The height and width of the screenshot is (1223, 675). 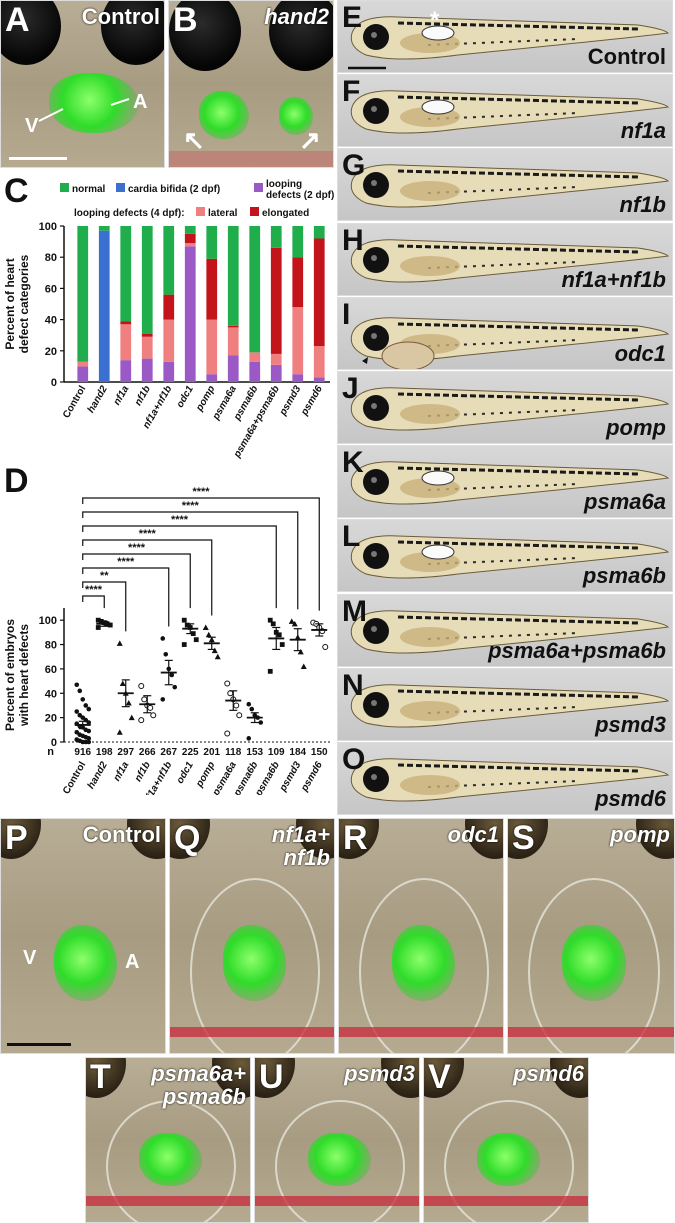 What do you see at coordinates (51, 694) in the screenshot?
I see `y-tick-label: 40` at bounding box center [51, 694].